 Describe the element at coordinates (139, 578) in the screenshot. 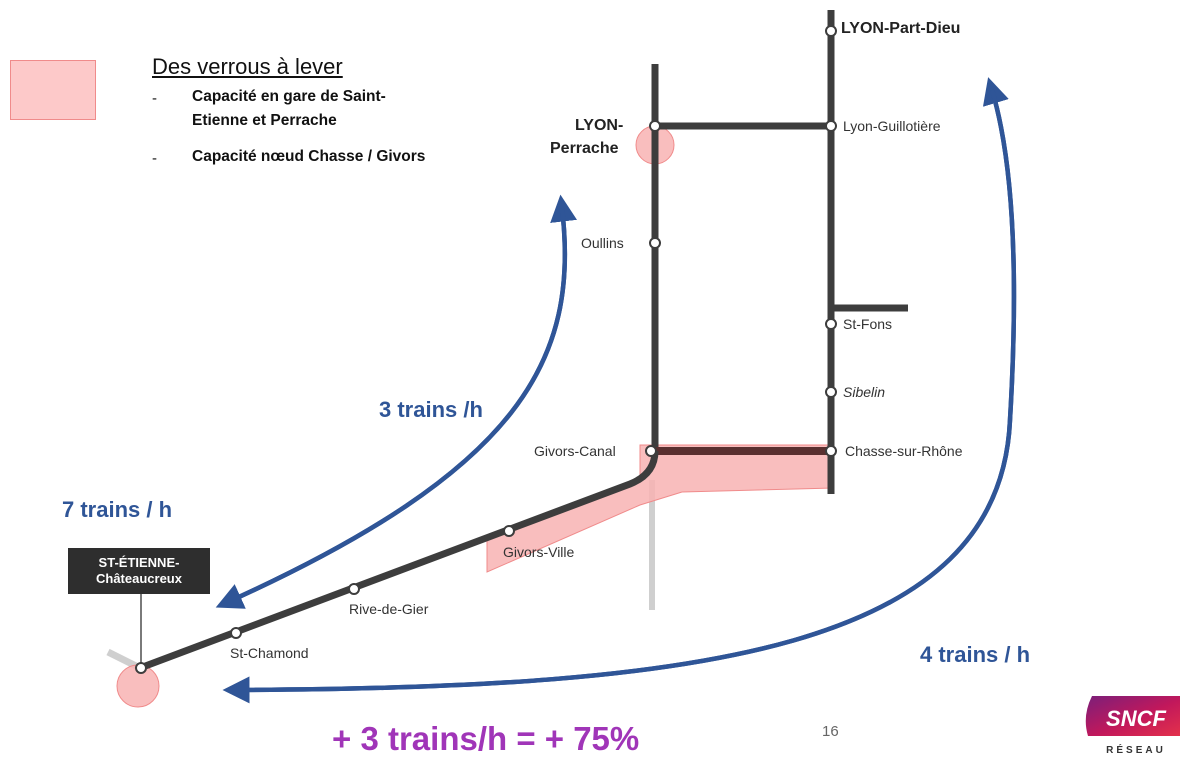

I see `label-st-etienne-line-2: Châteaucreux` at that location.